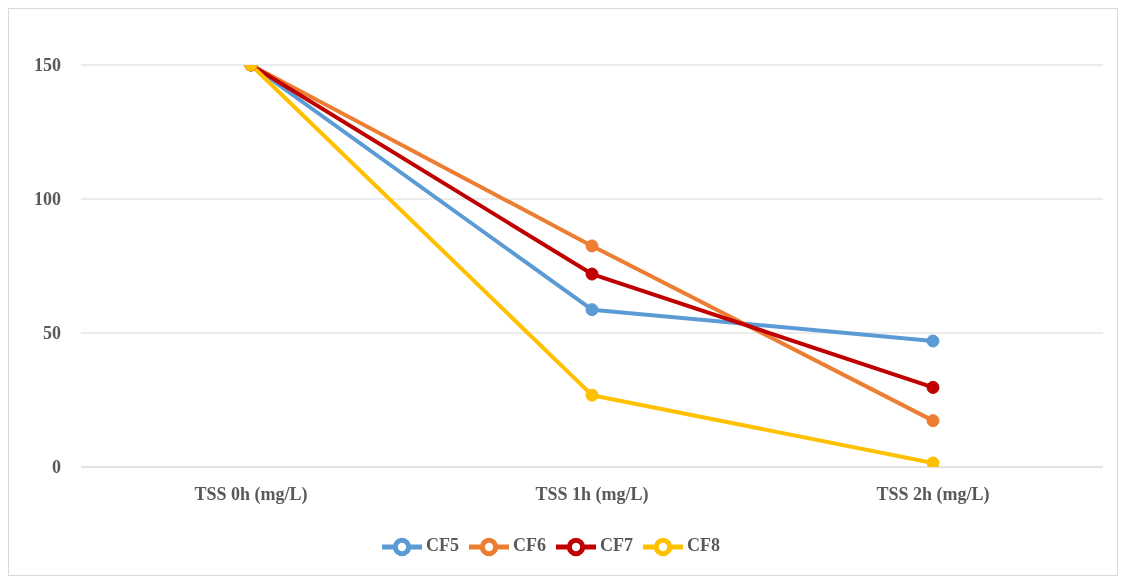 This screenshot has height=584, width=1126. I want to click on x-tick-label: TSS 2h (mg/L), so click(933, 494).